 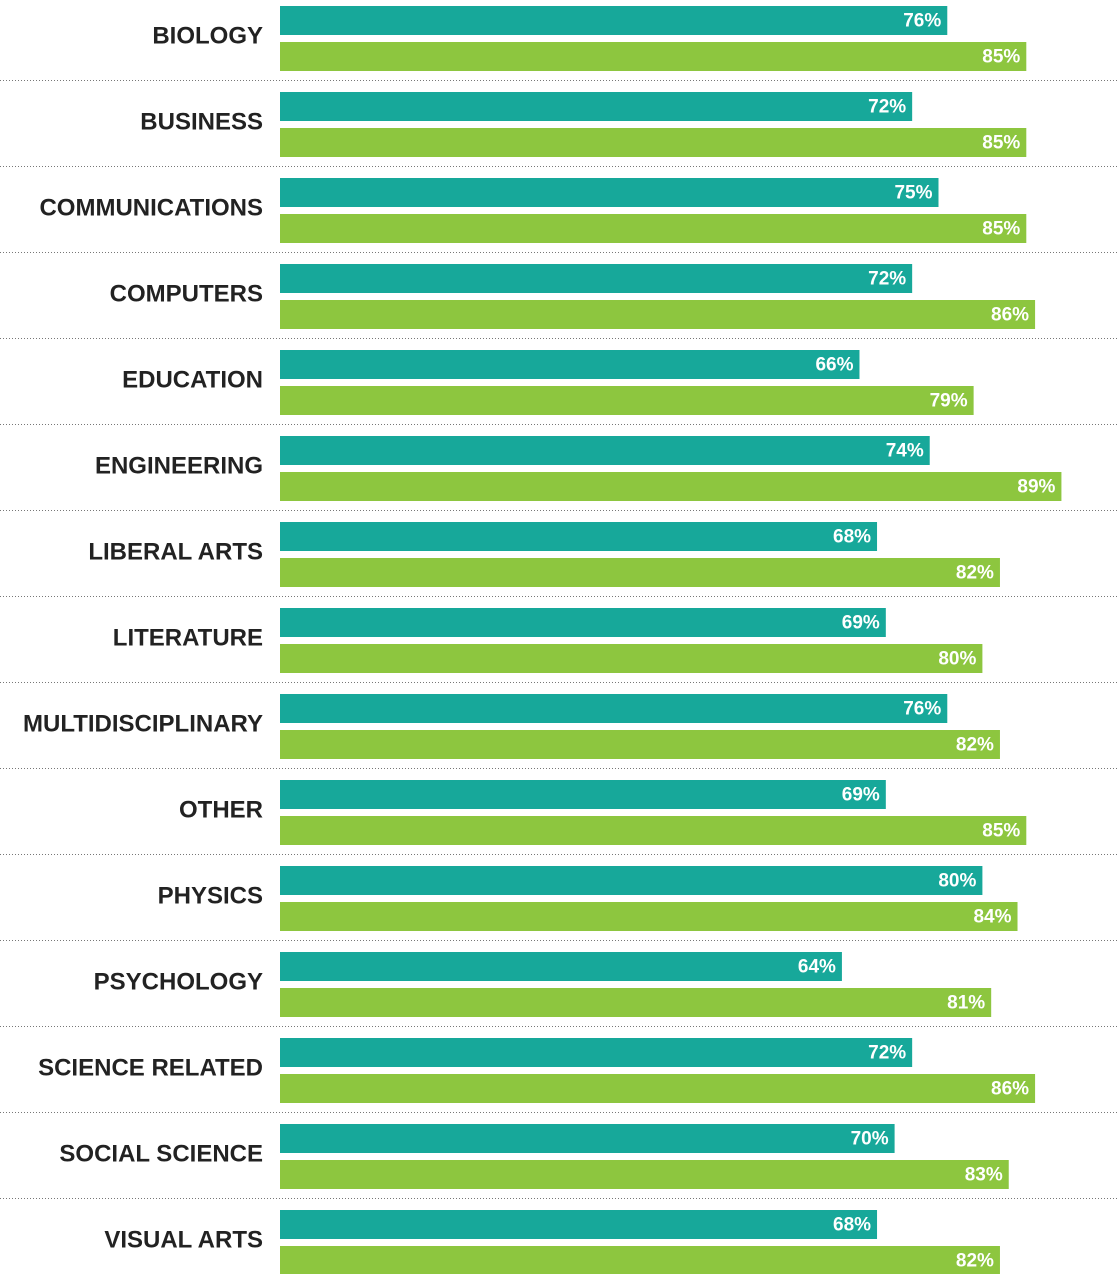 What do you see at coordinates (913, 193) in the screenshot?
I see `value-label: 75%` at bounding box center [913, 193].